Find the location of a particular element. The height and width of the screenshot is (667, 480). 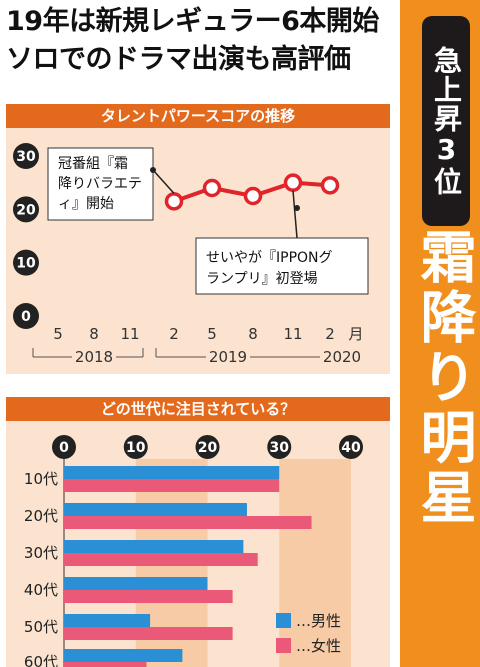

category-label: 50代 is located at coordinates (41, 627).